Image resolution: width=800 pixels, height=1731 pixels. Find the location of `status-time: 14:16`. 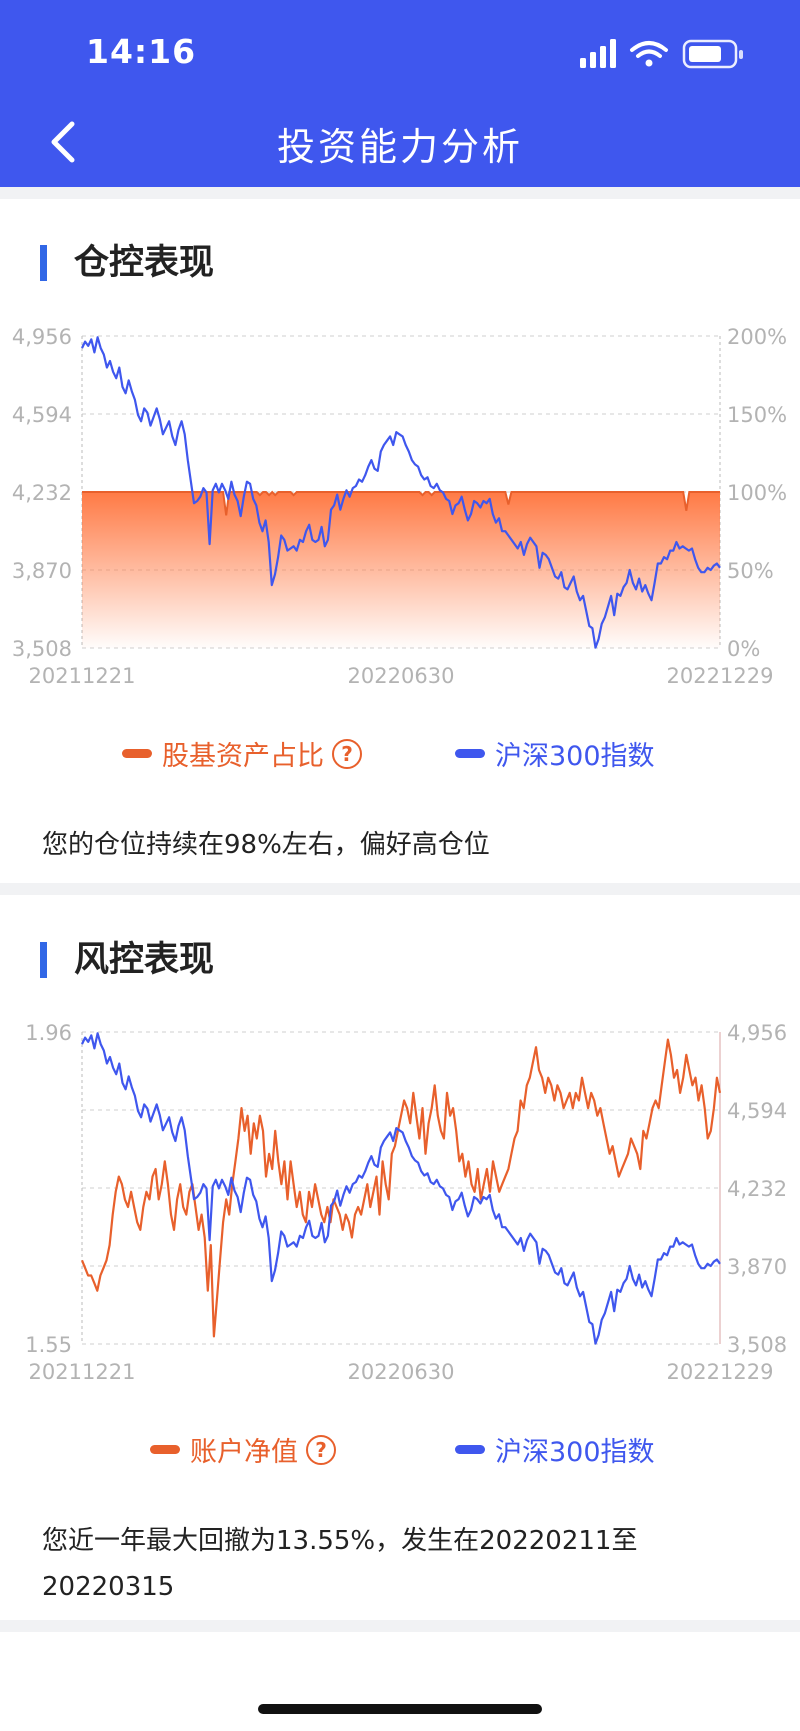

status-time: 14:16 is located at coordinates (141, 51).